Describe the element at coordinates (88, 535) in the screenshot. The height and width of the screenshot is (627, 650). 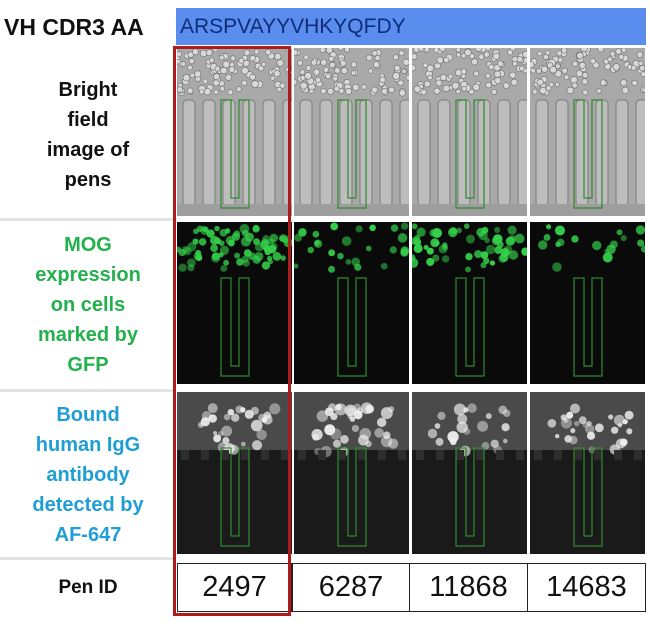
I see `label-line: AF-647` at that location.